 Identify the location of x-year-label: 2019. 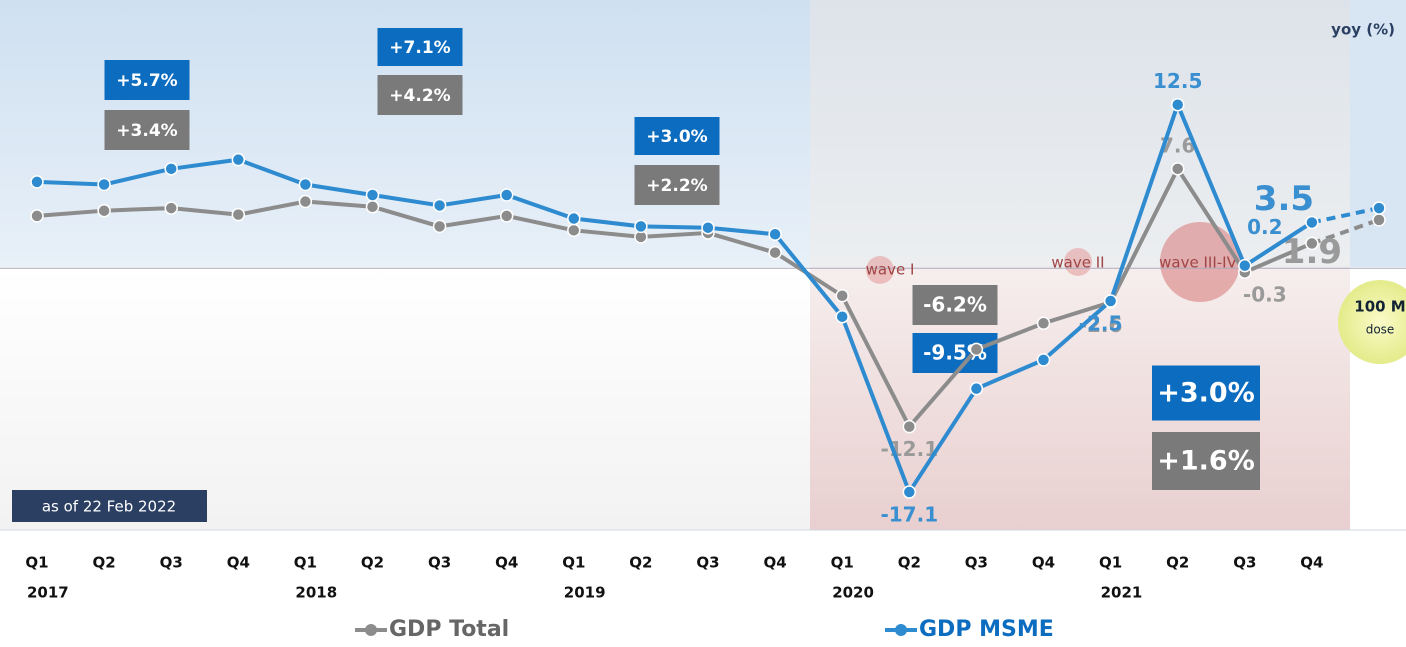
(585, 593).